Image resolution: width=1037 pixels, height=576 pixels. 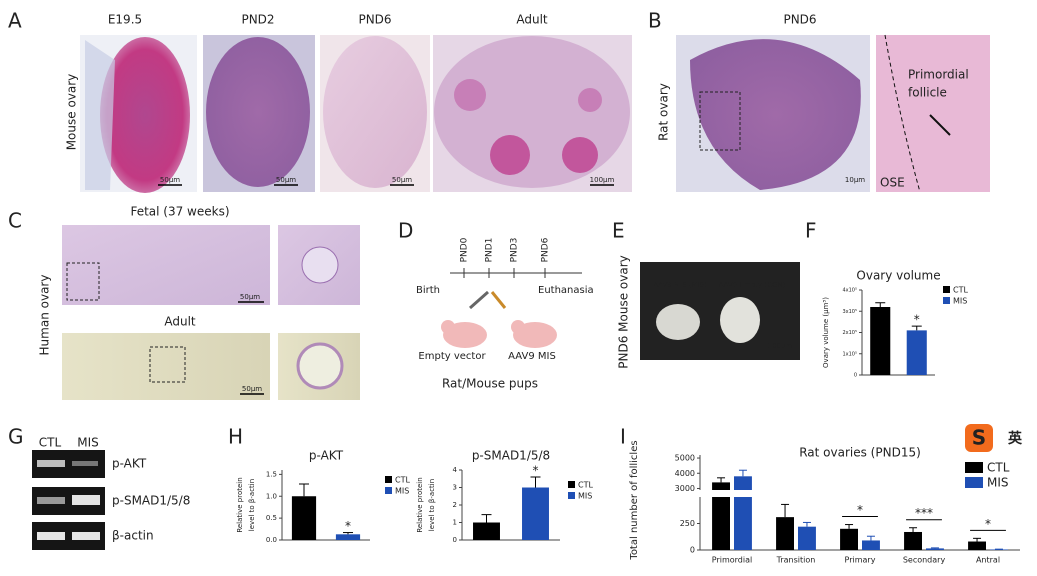 I want to click on label: S, so click(x=979, y=438).